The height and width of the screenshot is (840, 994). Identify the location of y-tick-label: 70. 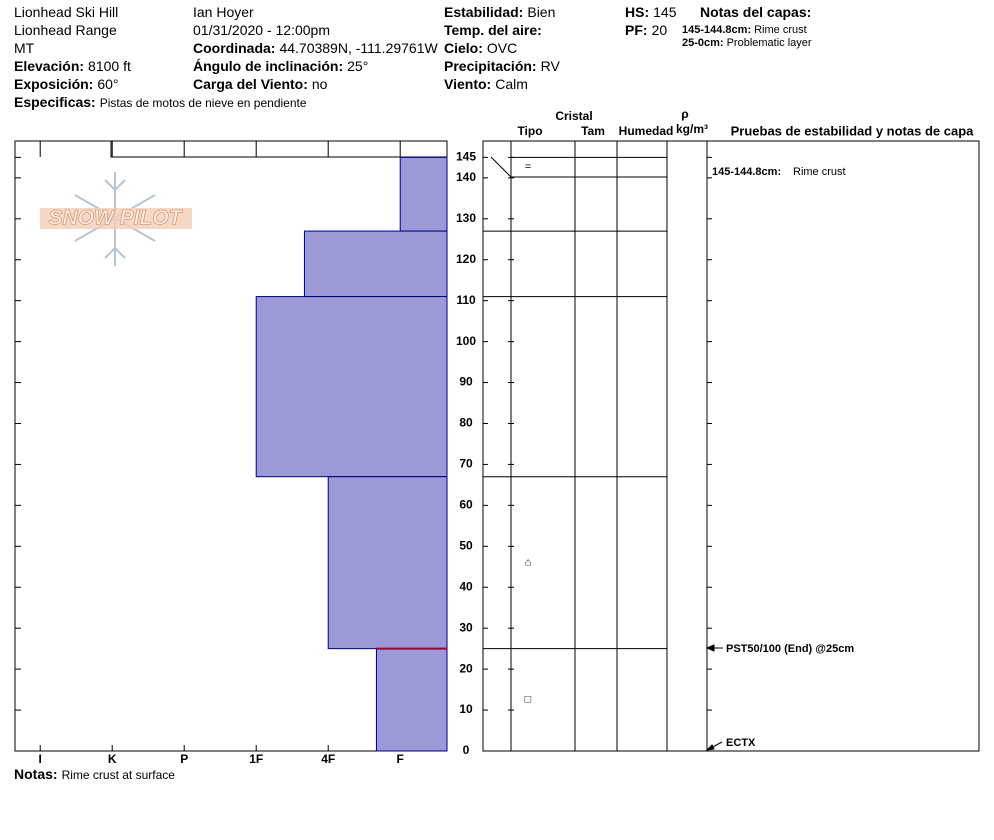
(466, 464).